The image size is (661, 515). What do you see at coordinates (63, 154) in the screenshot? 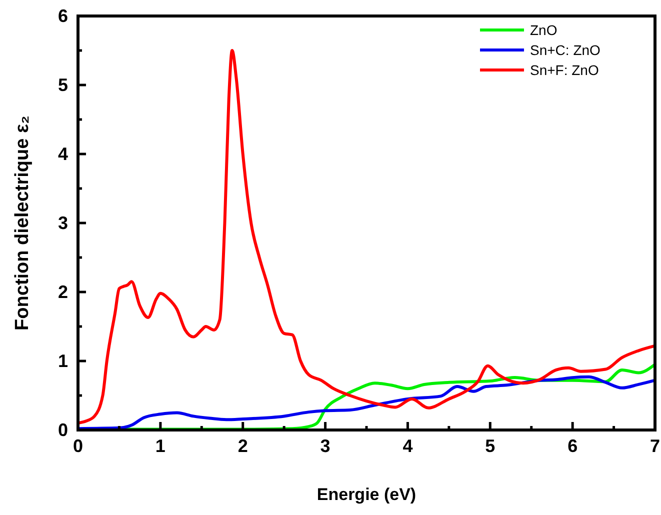
I see `y-tick-label: 4` at bounding box center [63, 154].